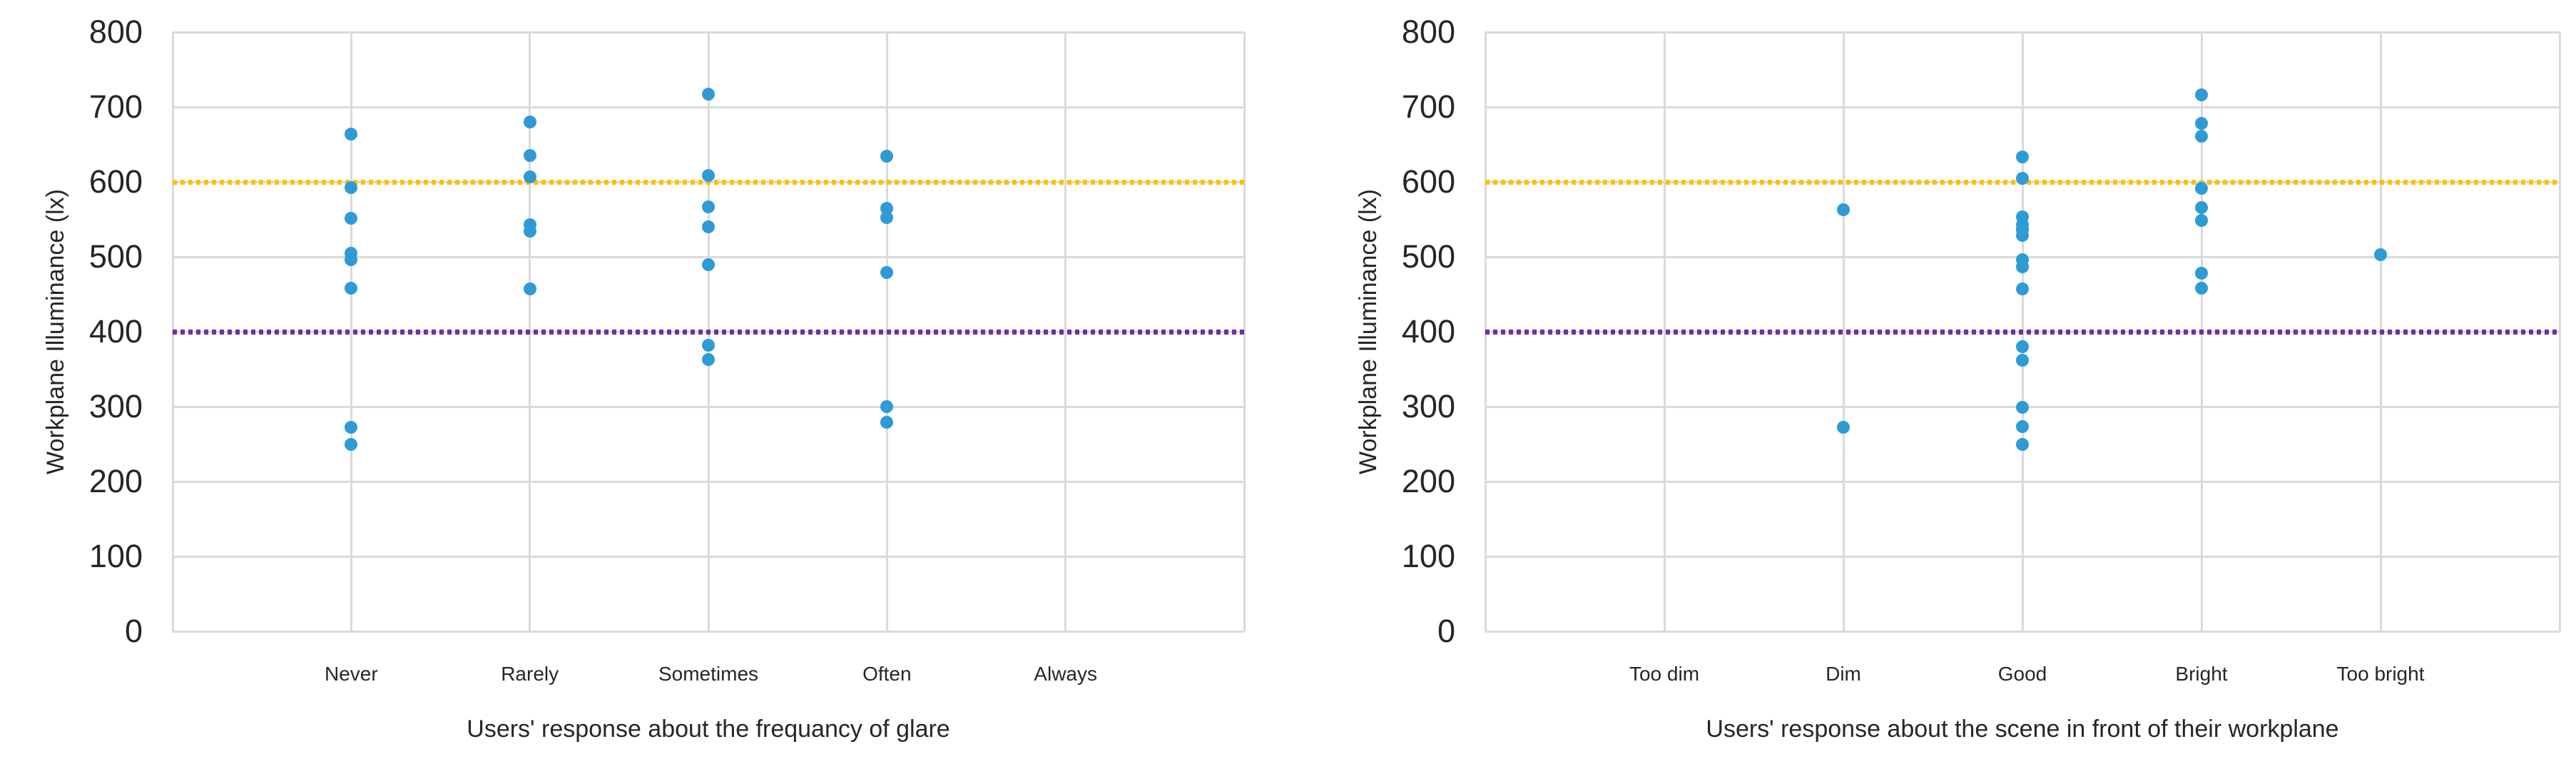  What do you see at coordinates (1066, 674) in the screenshot?
I see `category-label: Always` at bounding box center [1066, 674].